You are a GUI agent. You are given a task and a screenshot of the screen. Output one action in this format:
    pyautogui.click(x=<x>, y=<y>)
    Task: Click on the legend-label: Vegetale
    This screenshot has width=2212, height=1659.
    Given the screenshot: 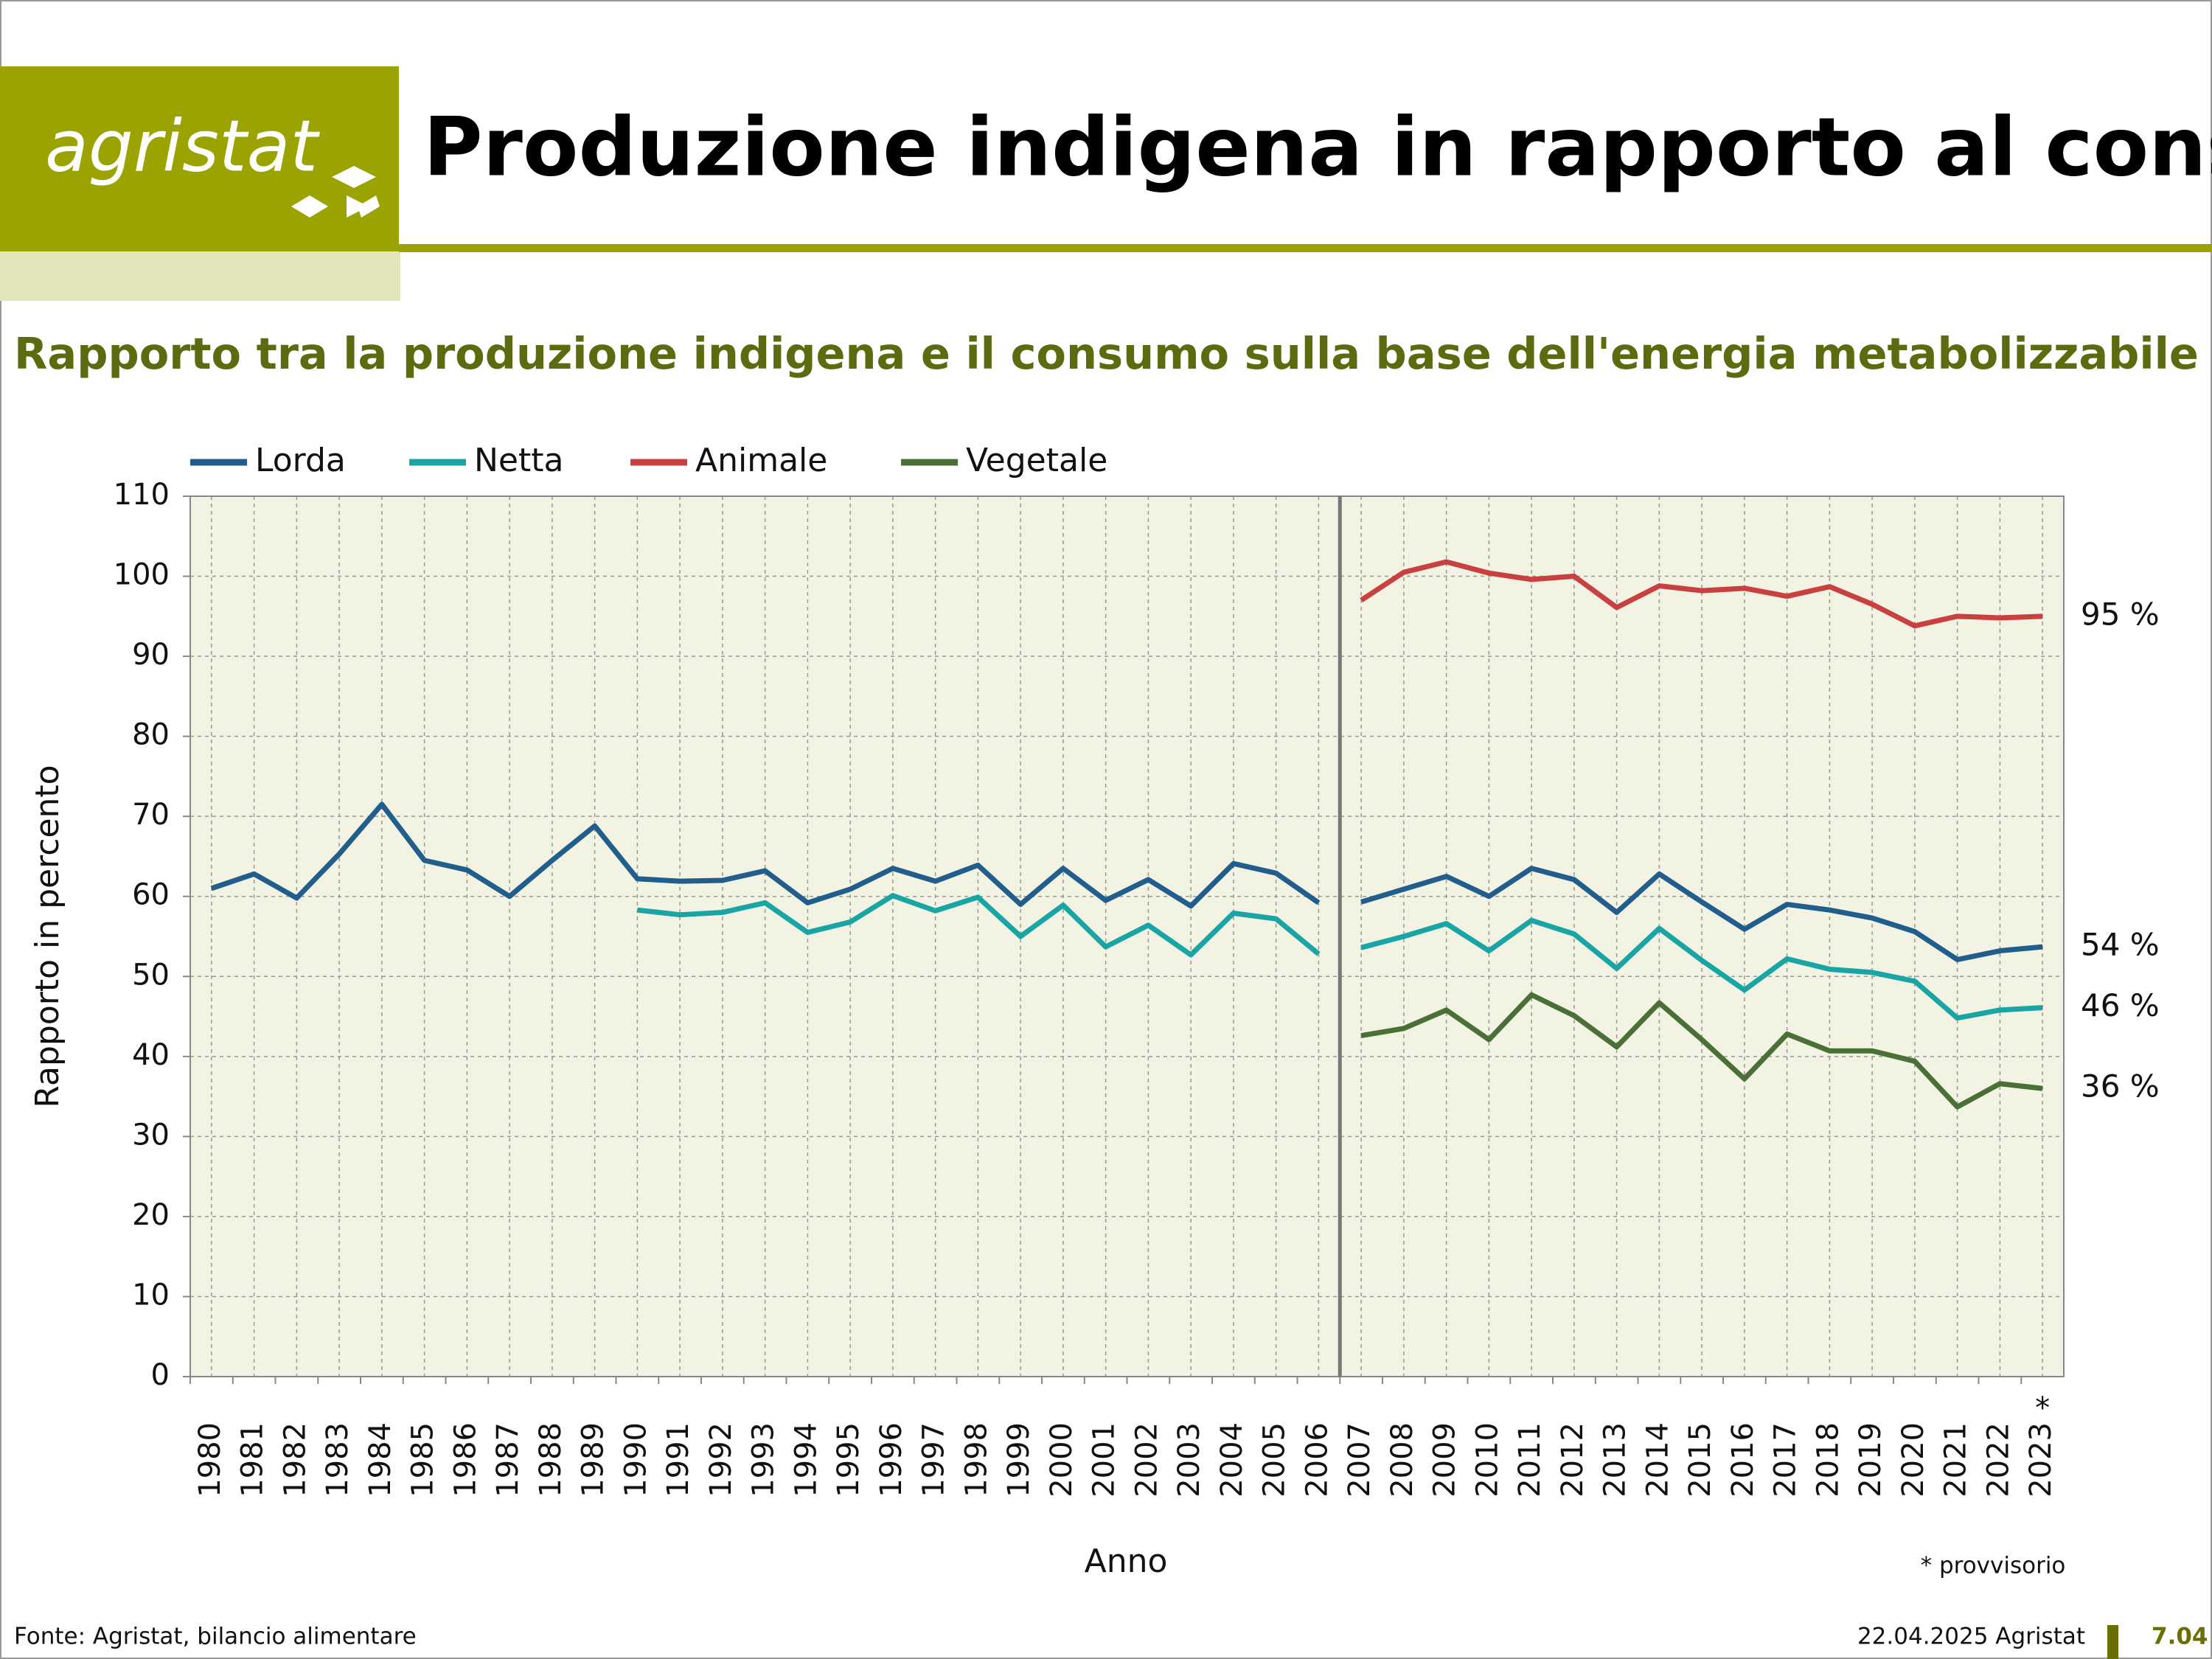 What is the action you would take?
    pyautogui.click(x=1036, y=460)
    